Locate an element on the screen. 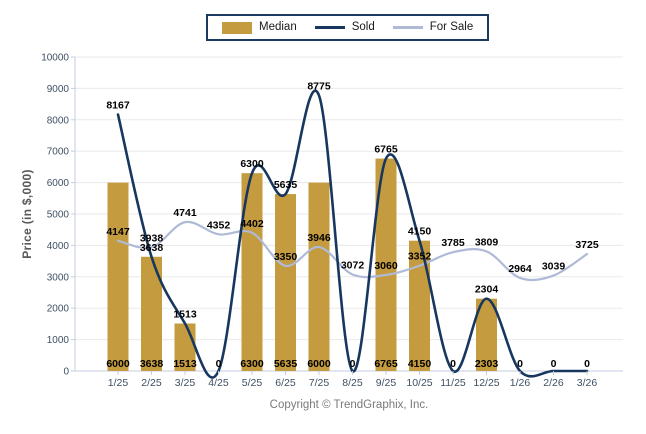 The image size is (646, 434). sold-value-label: 6300 is located at coordinates (252, 164).